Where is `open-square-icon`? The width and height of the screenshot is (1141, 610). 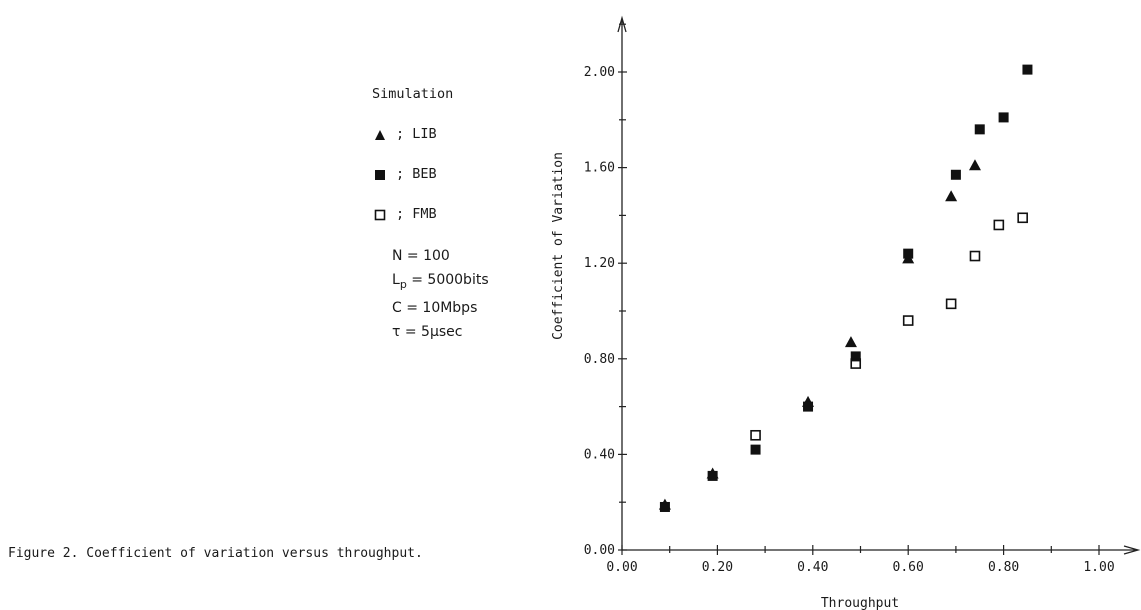
open-square-icon is located at coordinates (380, 215).